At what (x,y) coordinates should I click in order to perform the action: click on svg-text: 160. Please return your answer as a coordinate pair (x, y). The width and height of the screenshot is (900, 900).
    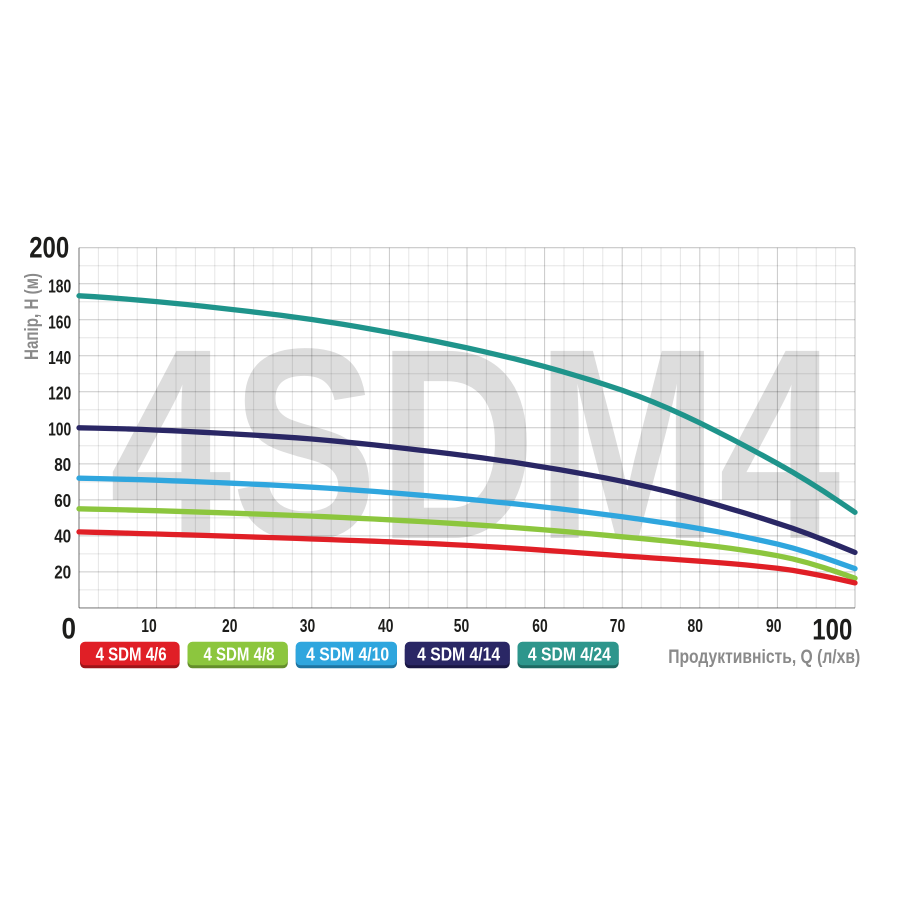
    Looking at the image, I should click on (59, 321).